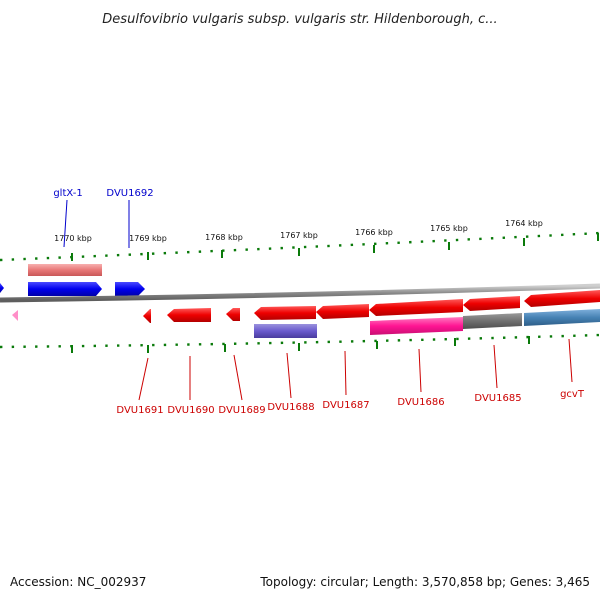 The width and height of the screenshot is (600, 600). I want to click on gene-label-gltX-1: gltX-1, so click(67, 193).